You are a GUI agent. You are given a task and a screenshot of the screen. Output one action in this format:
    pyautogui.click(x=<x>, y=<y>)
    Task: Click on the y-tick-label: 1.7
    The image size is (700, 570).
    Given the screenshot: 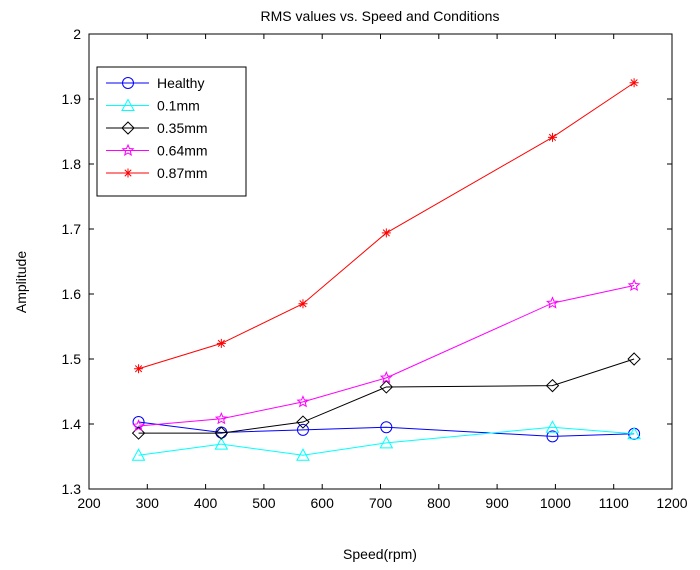 What is the action you would take?
    pyautogui.click(x=72, y=229)
    